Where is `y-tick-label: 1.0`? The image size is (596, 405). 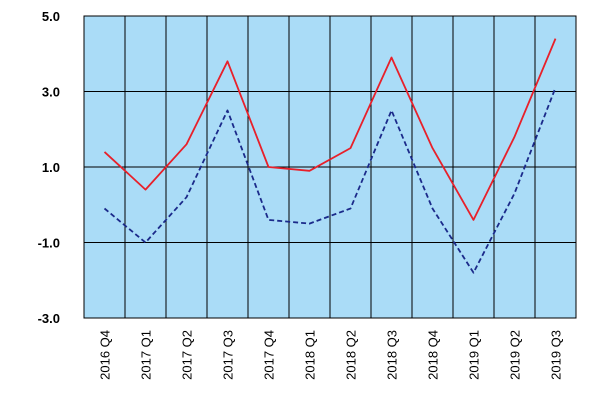
y-tick-label: 1.0 is located at coordinates (51, 167).